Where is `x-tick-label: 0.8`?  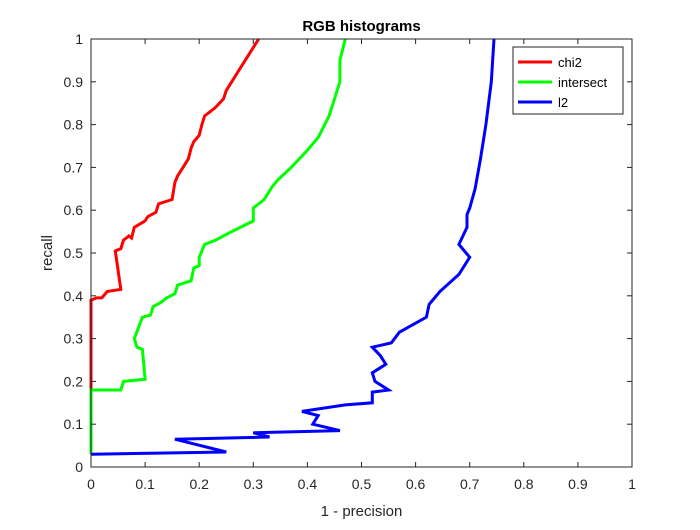 x-tick-label: 0.8 is located at coordinates (524, 484).